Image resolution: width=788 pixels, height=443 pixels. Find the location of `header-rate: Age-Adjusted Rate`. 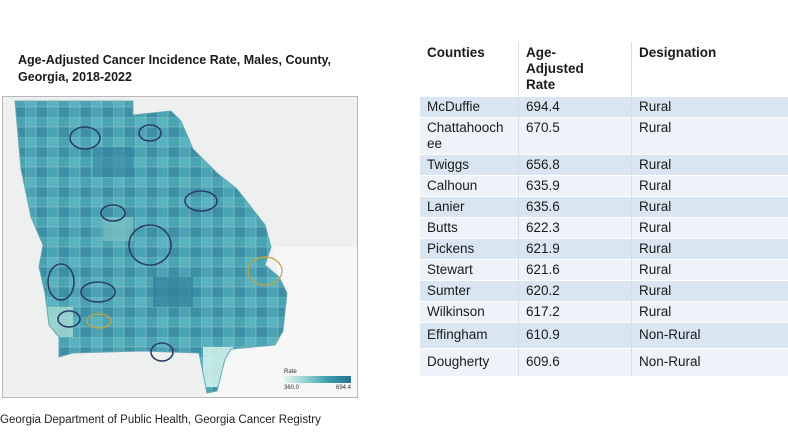

header-rate: Age-Adjusted Rate is located at coordinates (575, 69).